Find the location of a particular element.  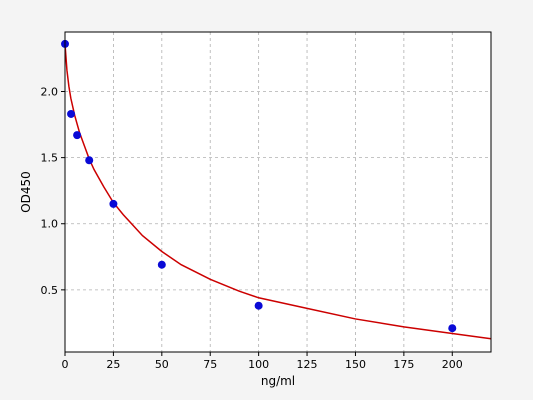

x-tick-label: 150 is located at coordinates (355, 364).